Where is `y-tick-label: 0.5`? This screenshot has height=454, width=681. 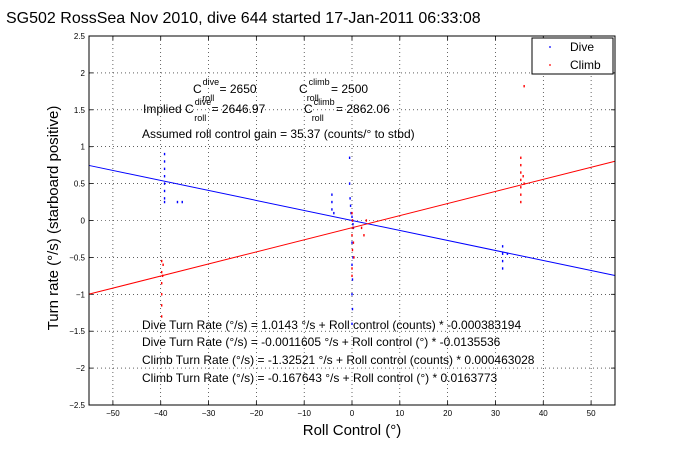
y-tick-label: 0.5 is located at coordinates (80, 184).